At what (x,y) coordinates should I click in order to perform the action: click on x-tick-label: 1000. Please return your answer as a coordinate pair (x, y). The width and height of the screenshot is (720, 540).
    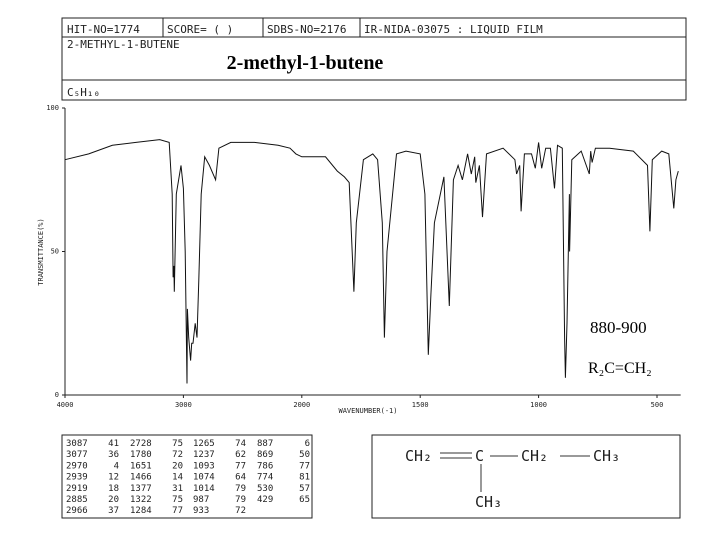
    Looking at the image, I should click on (538, 405).